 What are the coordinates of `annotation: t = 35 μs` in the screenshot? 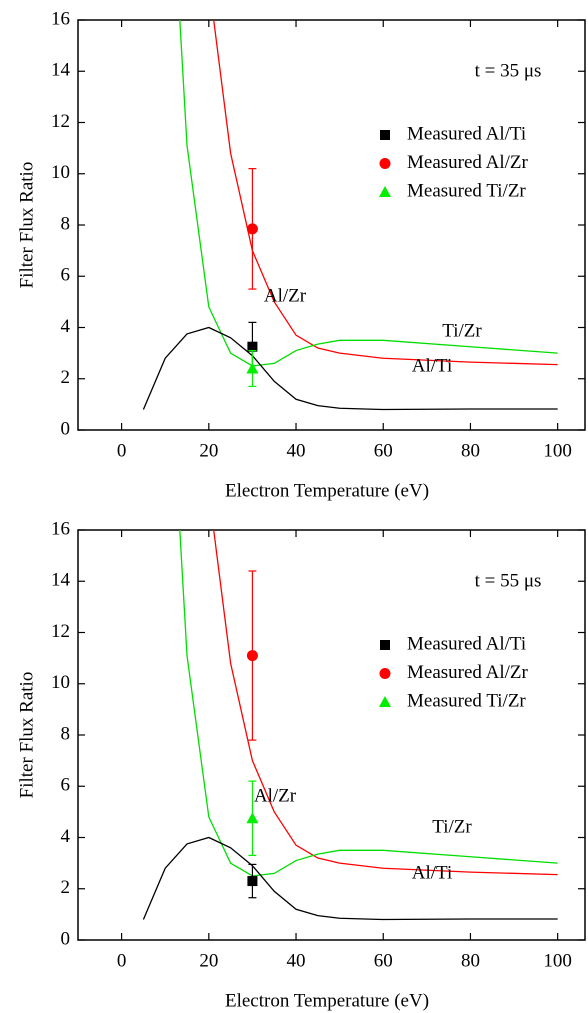 It's located at (508, 70).